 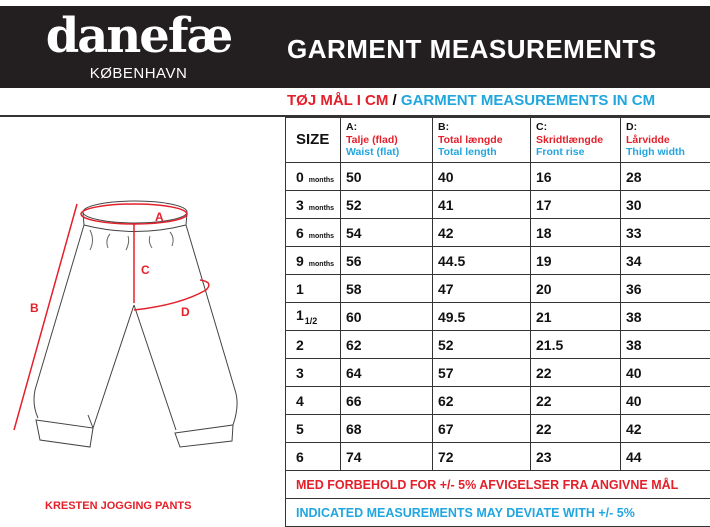 I want to click on measure-d-line, so click(x=171, y=295).